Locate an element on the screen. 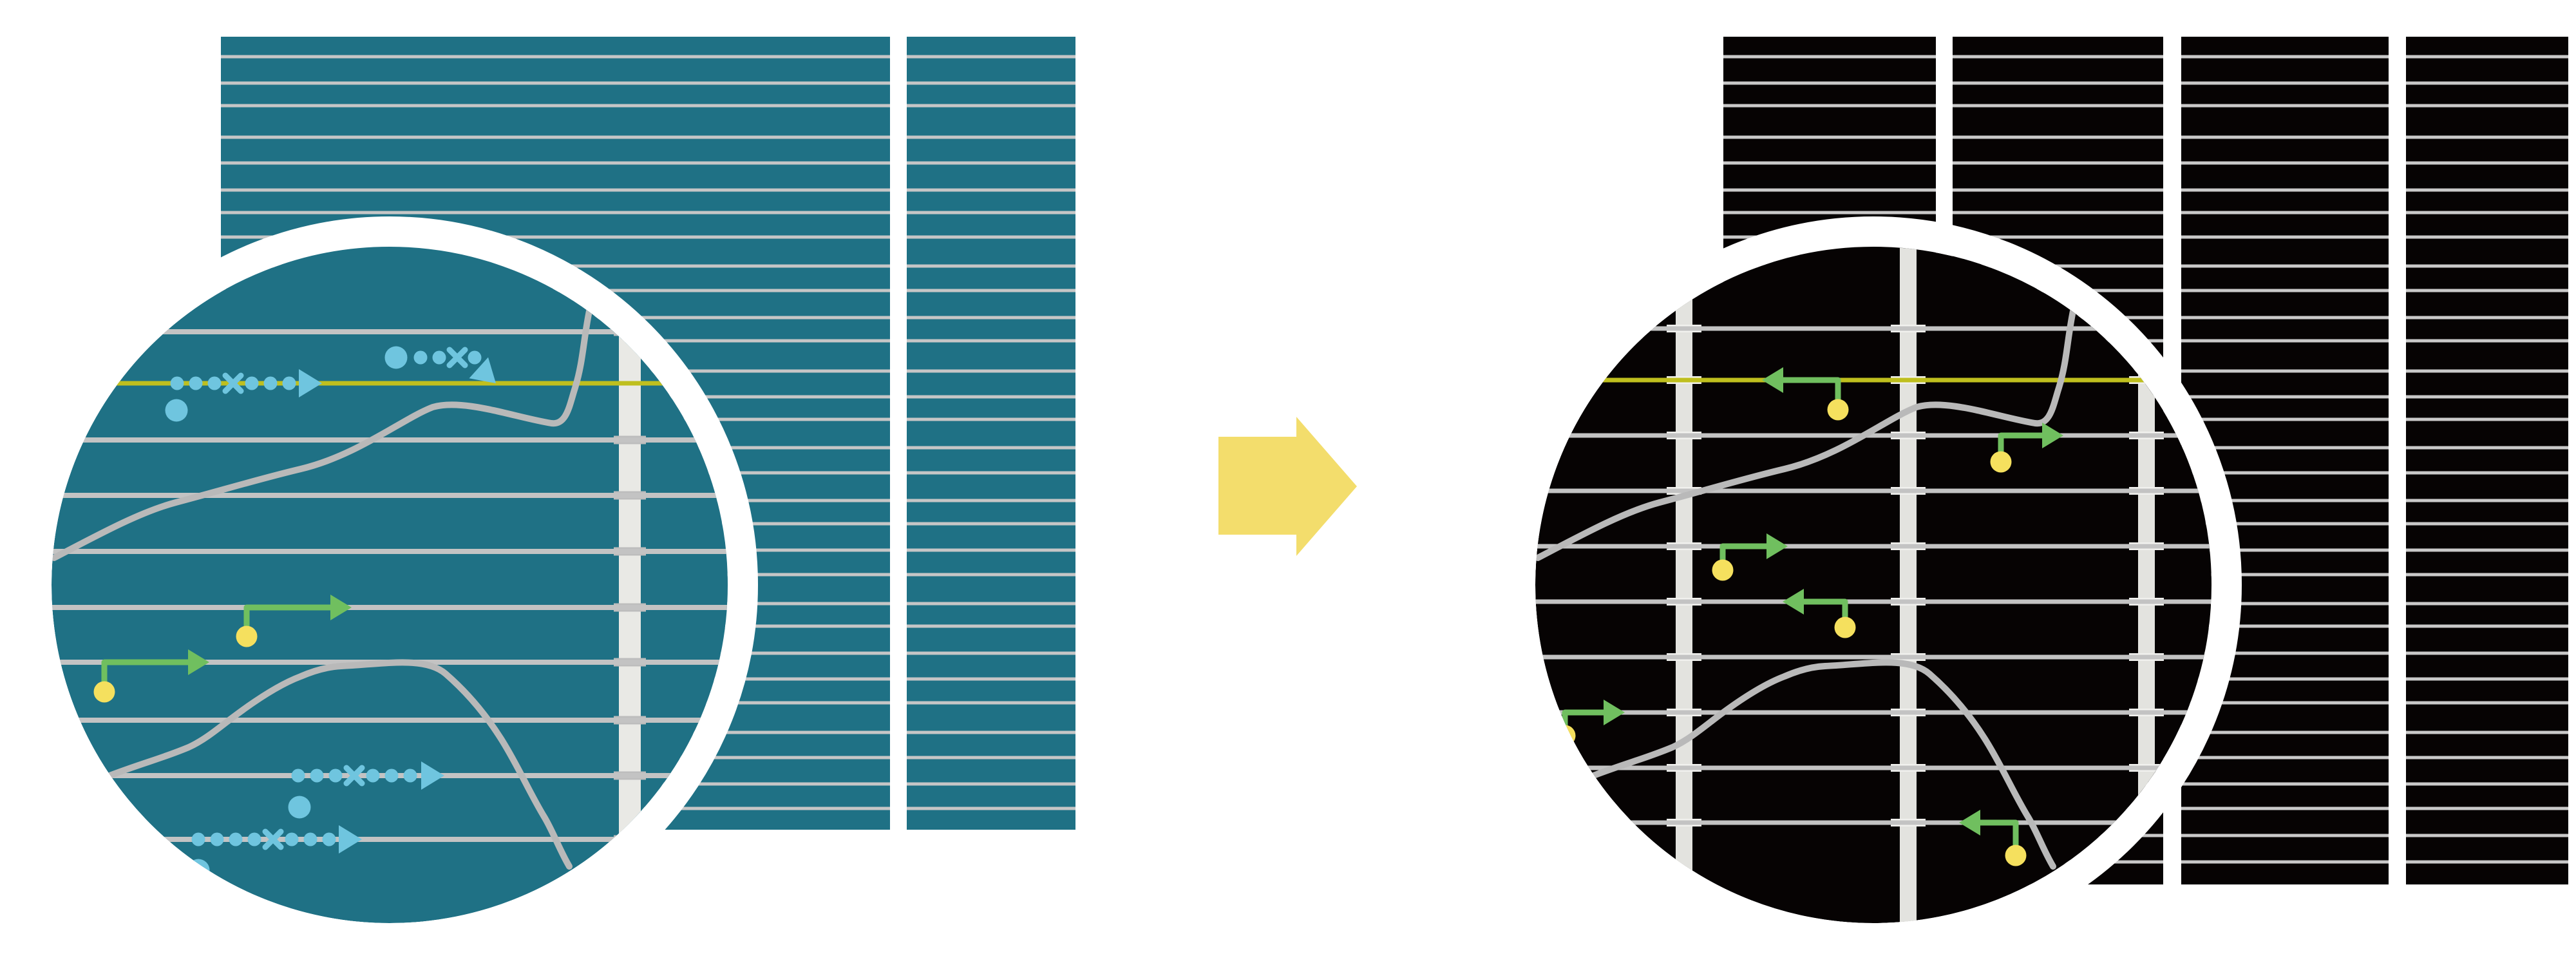  electron-loss-trail is located at coordinates (440, 364).